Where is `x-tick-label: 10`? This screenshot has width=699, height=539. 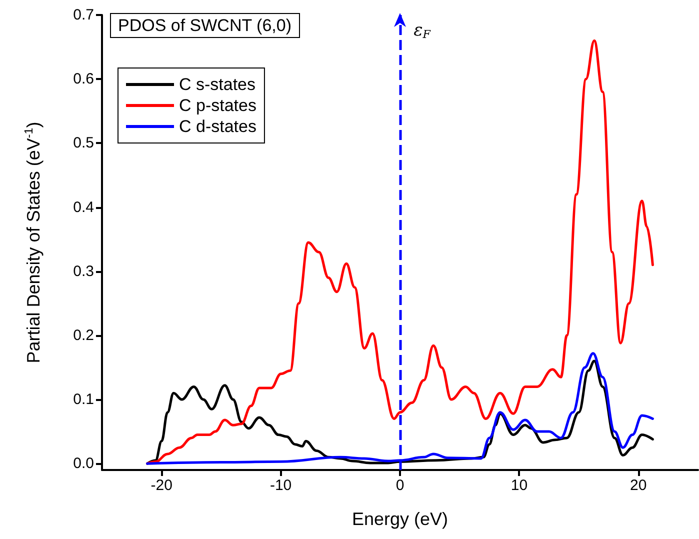
x-tick-label: 10 is located at coordinates (519, 485).